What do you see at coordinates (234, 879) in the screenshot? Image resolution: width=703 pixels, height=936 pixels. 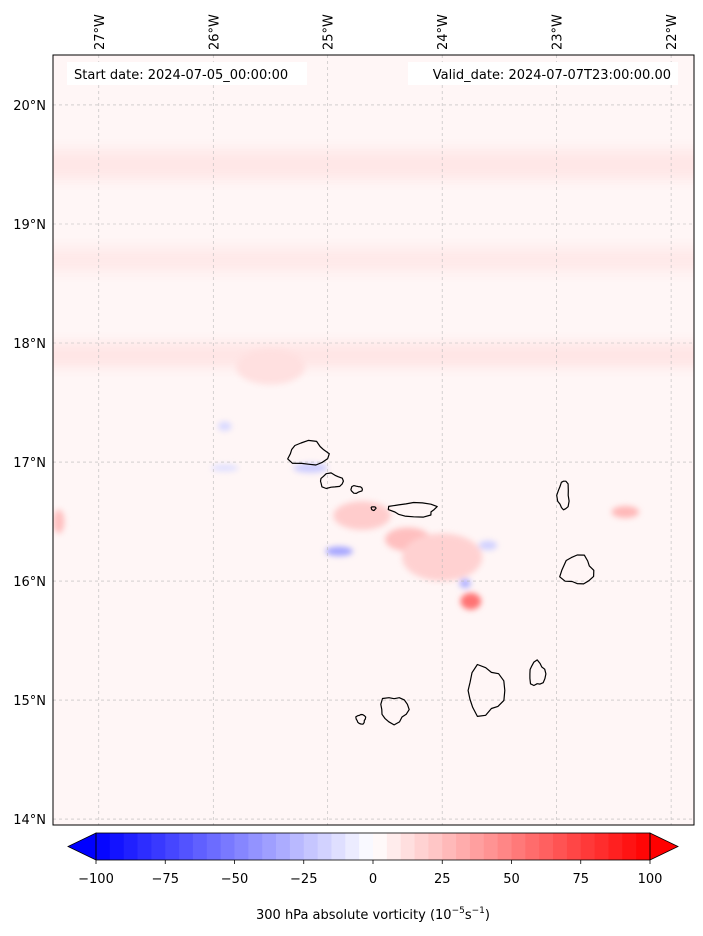 I see `colorbar-tick-label: −50` at bounding box center [234, 879].